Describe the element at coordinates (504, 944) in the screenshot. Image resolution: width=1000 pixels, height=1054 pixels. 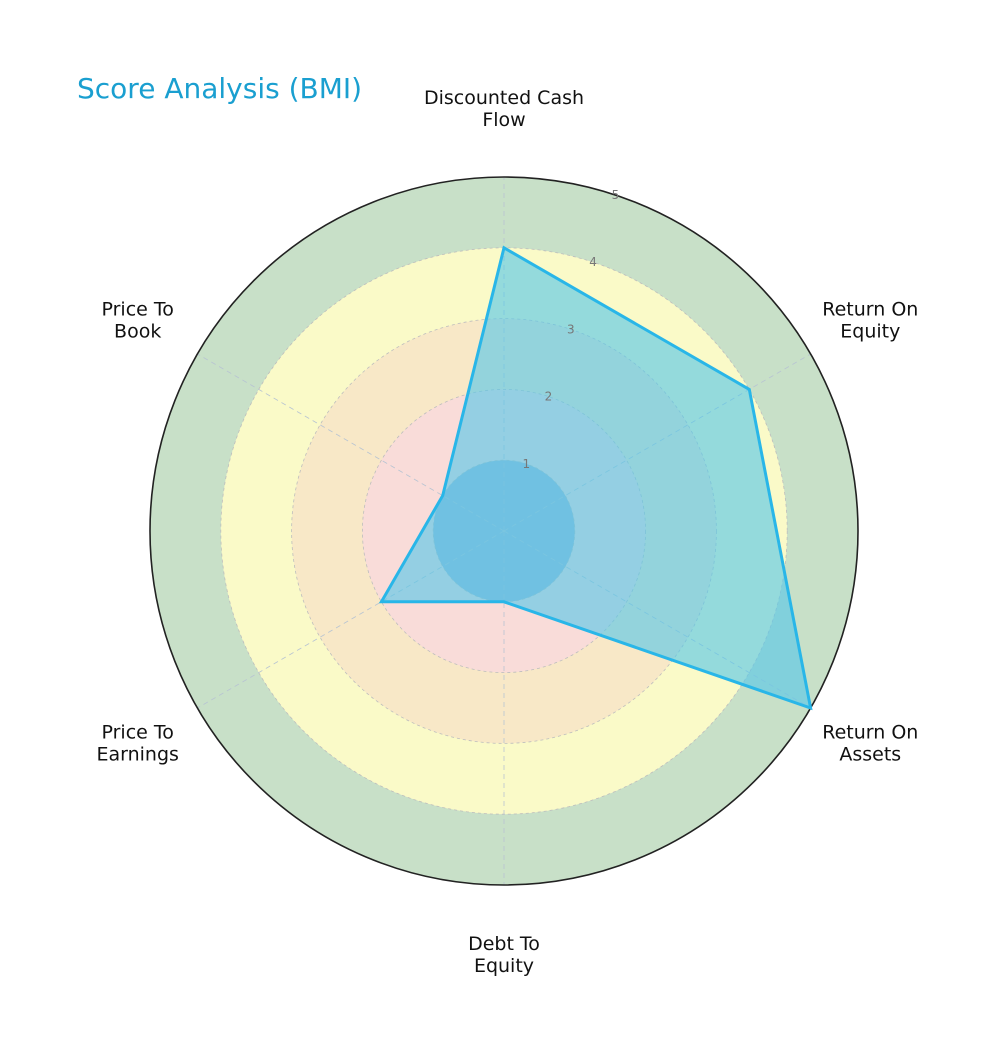
I see `axis-label-line: Debt To` at that location.